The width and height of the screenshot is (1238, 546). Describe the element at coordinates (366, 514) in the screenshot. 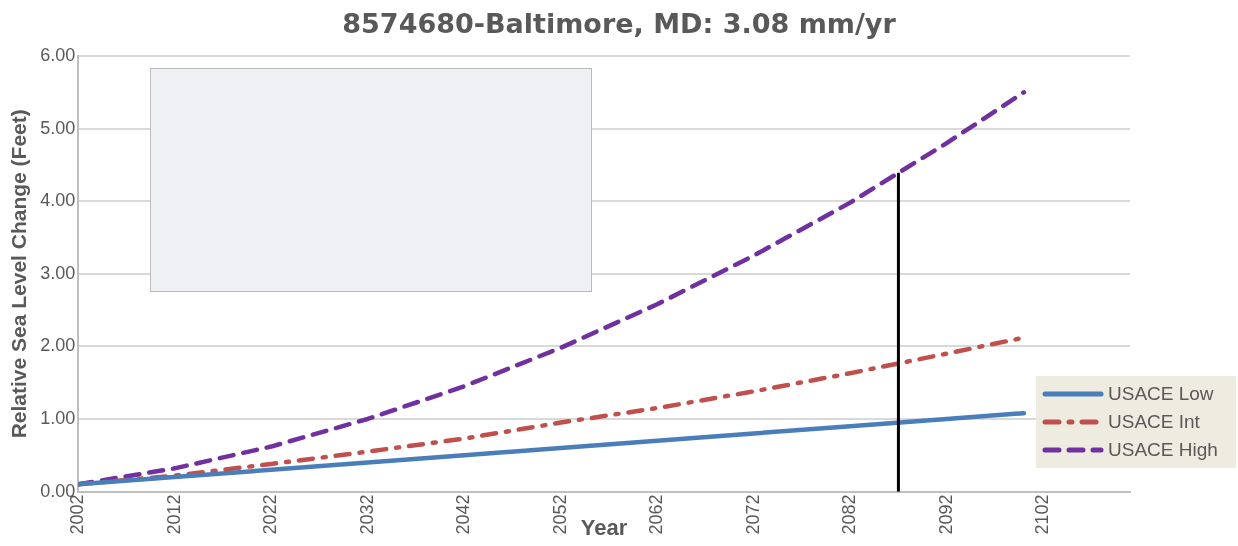

I see `x-tick-label: 2032` at that location.